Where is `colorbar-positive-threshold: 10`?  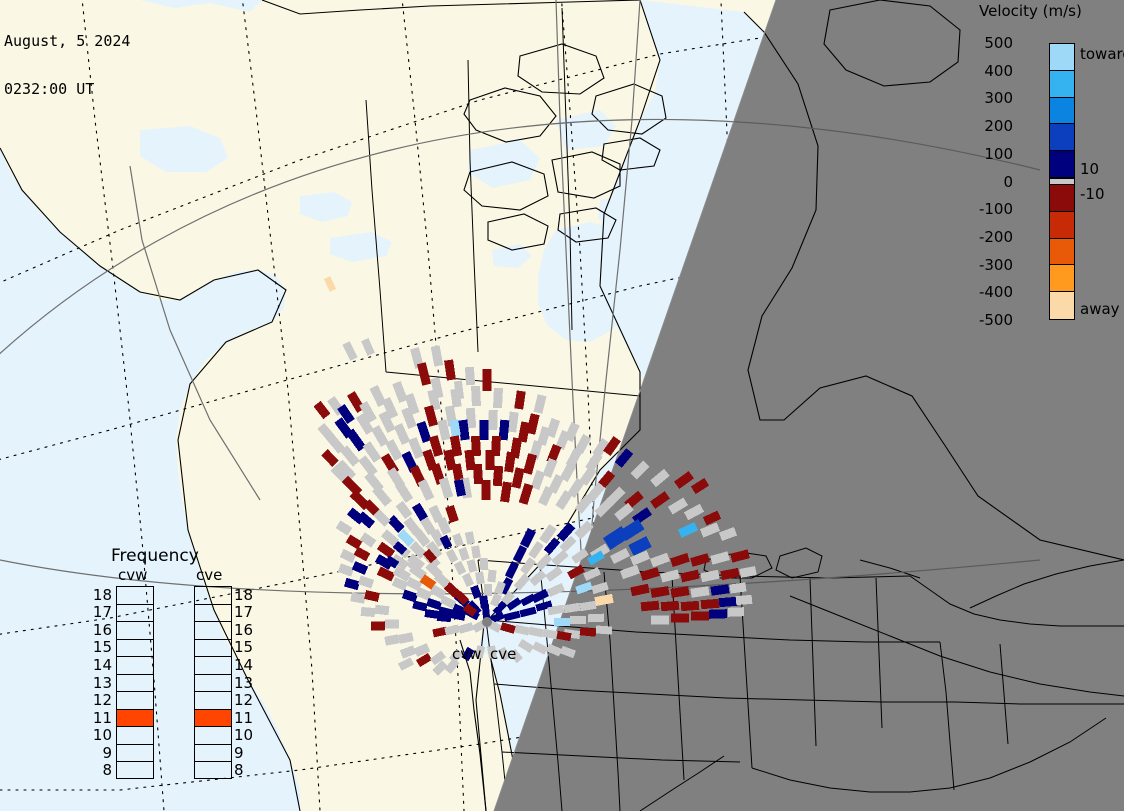
colorbar-positive-threshold: 10 is located at coordinates (1090, 169).